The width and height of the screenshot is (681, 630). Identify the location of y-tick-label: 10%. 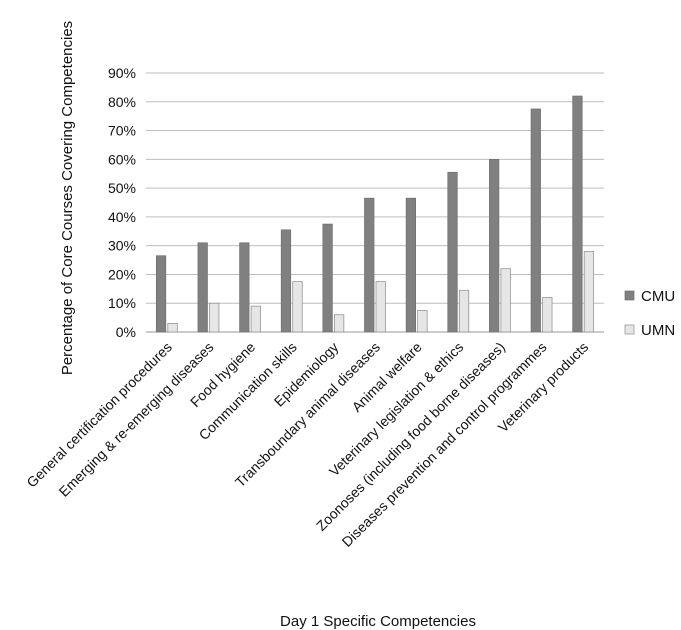
(122, 303).